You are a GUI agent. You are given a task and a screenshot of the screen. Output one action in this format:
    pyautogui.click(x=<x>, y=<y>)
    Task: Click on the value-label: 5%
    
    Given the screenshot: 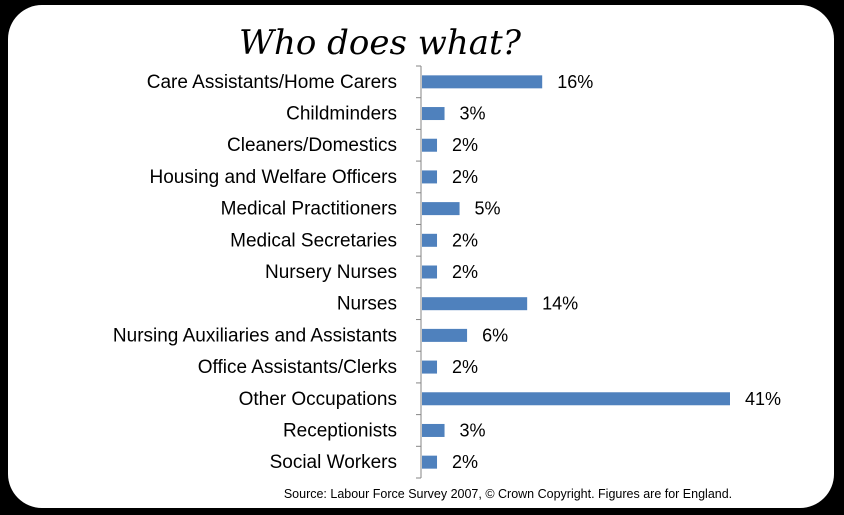 What is the action you would take?
    pyautogui.click(x=488, y=209)
    